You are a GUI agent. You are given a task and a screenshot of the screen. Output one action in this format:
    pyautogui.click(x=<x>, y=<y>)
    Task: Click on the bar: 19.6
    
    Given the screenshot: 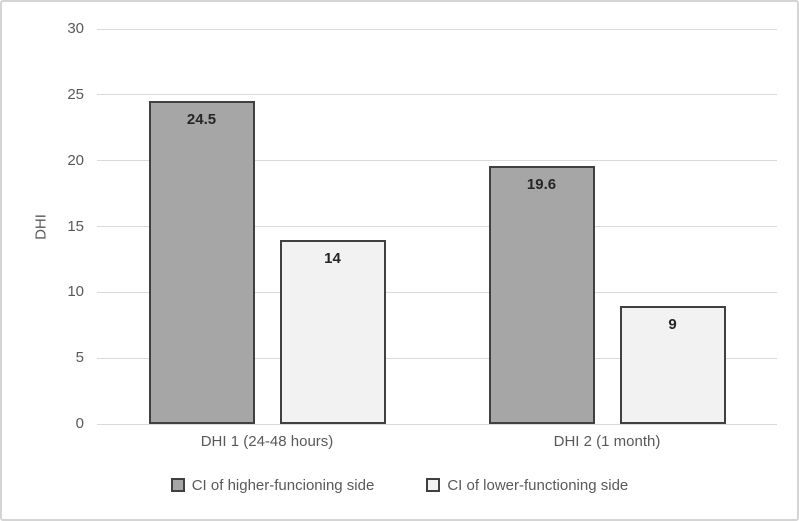 What is the action you would take?
    pyautogui.click(x=541, y=294)
    